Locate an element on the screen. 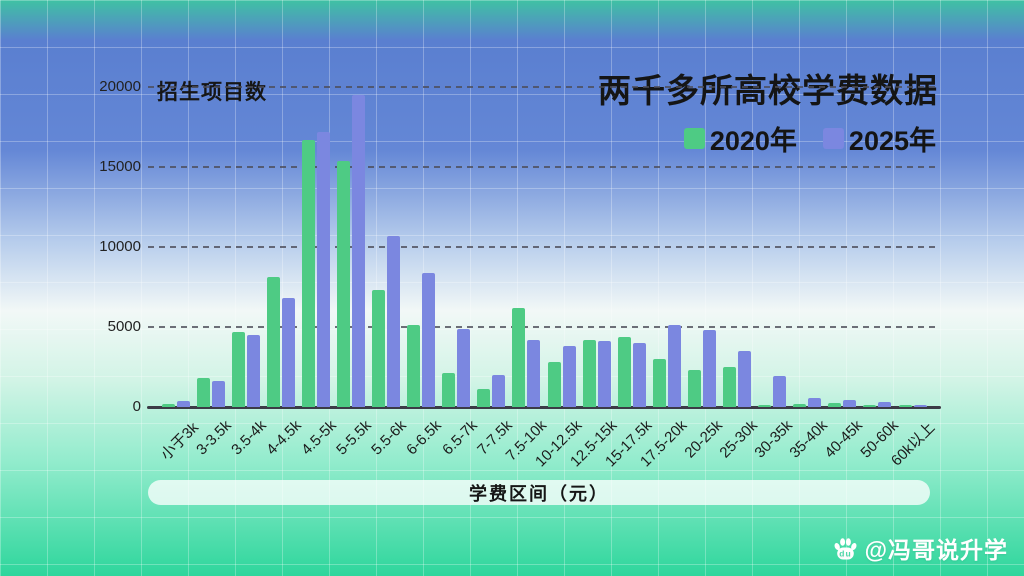 The width and height of the screenshot is (1024, 576). legend-label: 2020年 is located at coordinates (753, 141).